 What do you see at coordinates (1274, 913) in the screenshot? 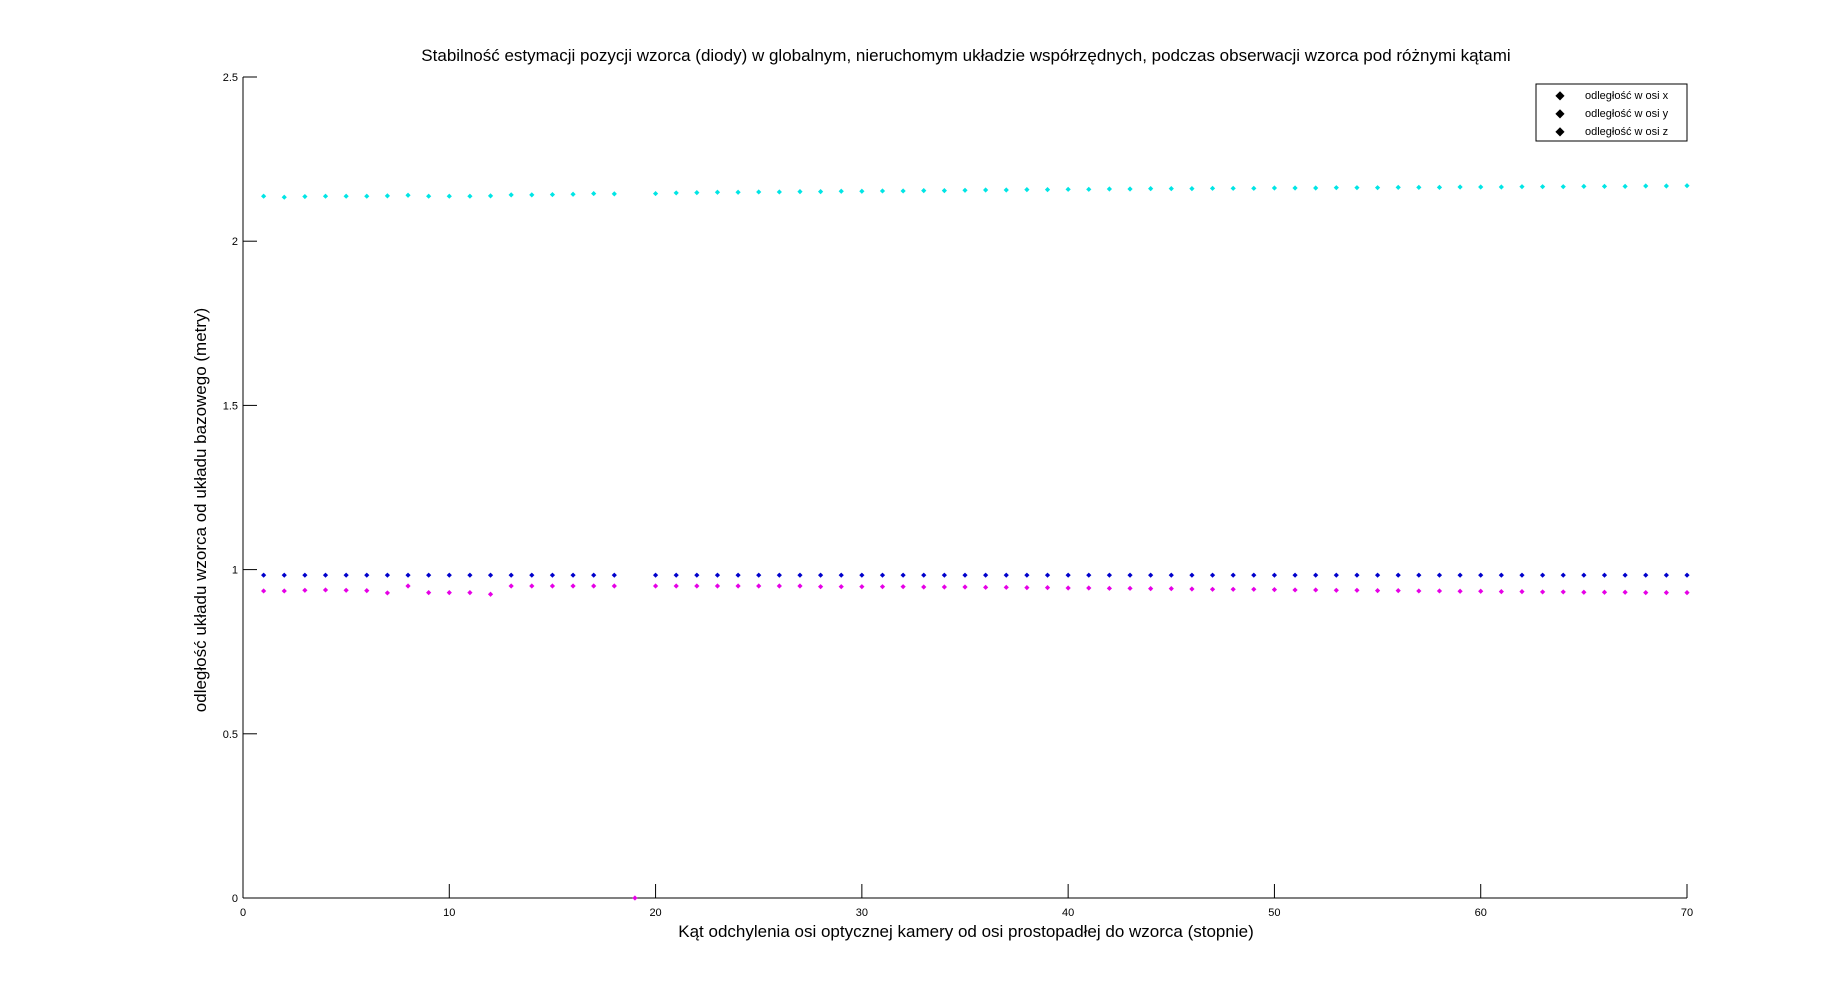
I see `x-tick-label: 50` at bounding box center [1274, 913].